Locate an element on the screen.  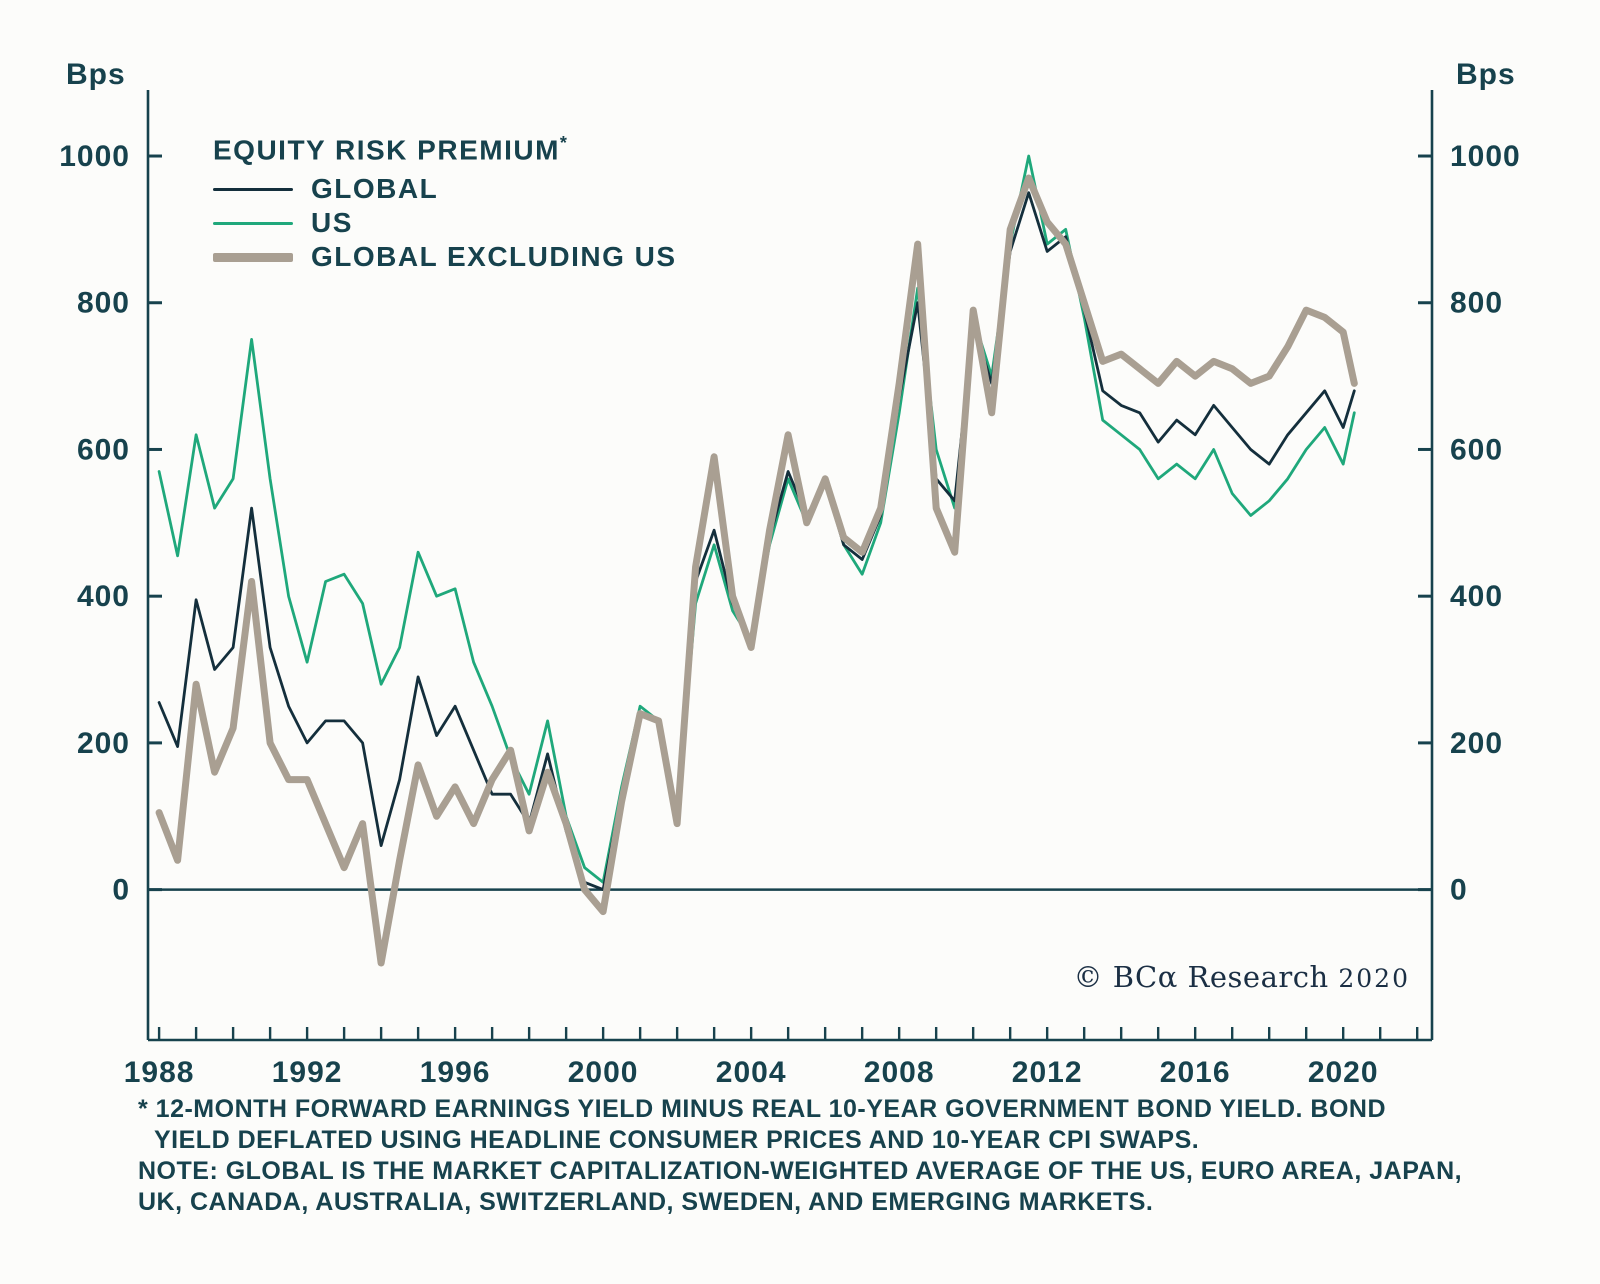
x-tick-label: 2008 is located at coordinates (899, 1072).